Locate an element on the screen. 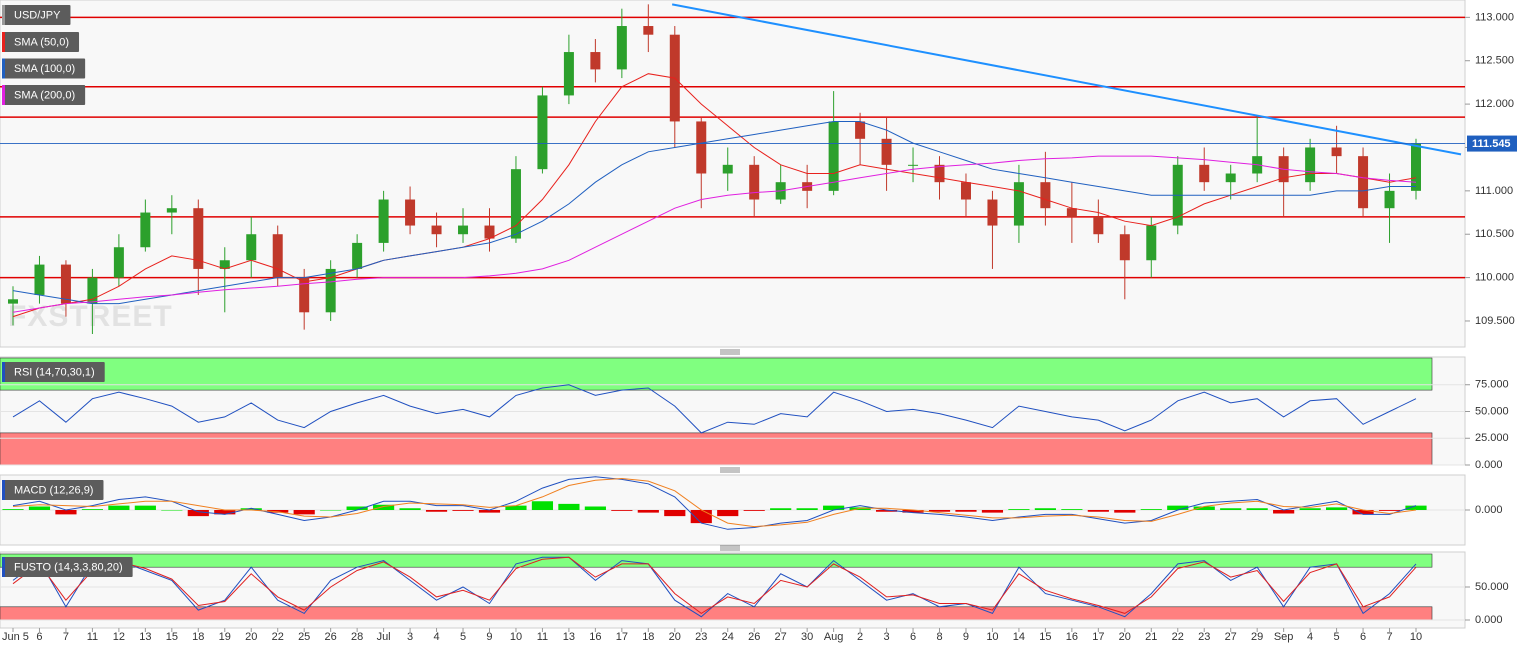  legend-label: RSI (14,70,30,1) is located at coordinates (54, 372).